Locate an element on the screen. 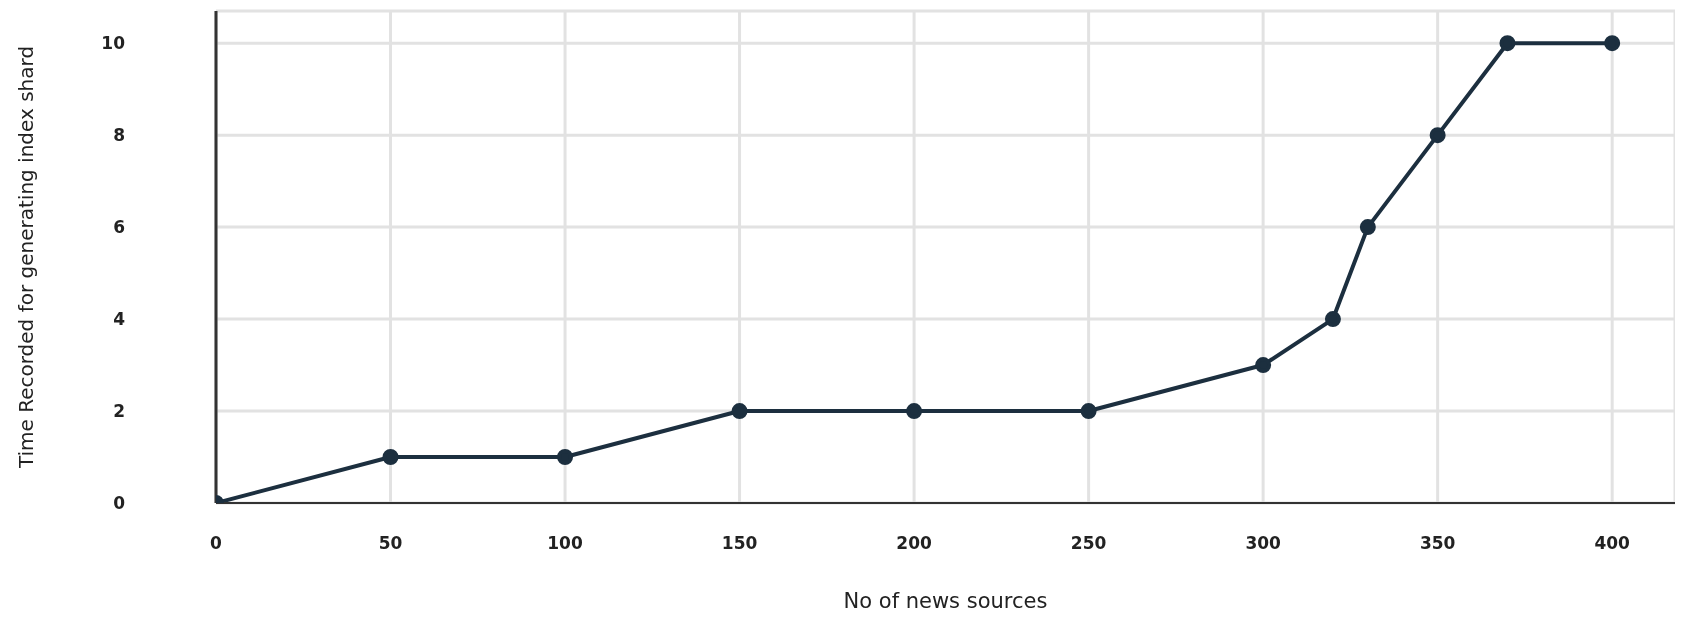 The image size is (1683, 636). x-tick-label: 350 is located at coordinates (1437, 543).